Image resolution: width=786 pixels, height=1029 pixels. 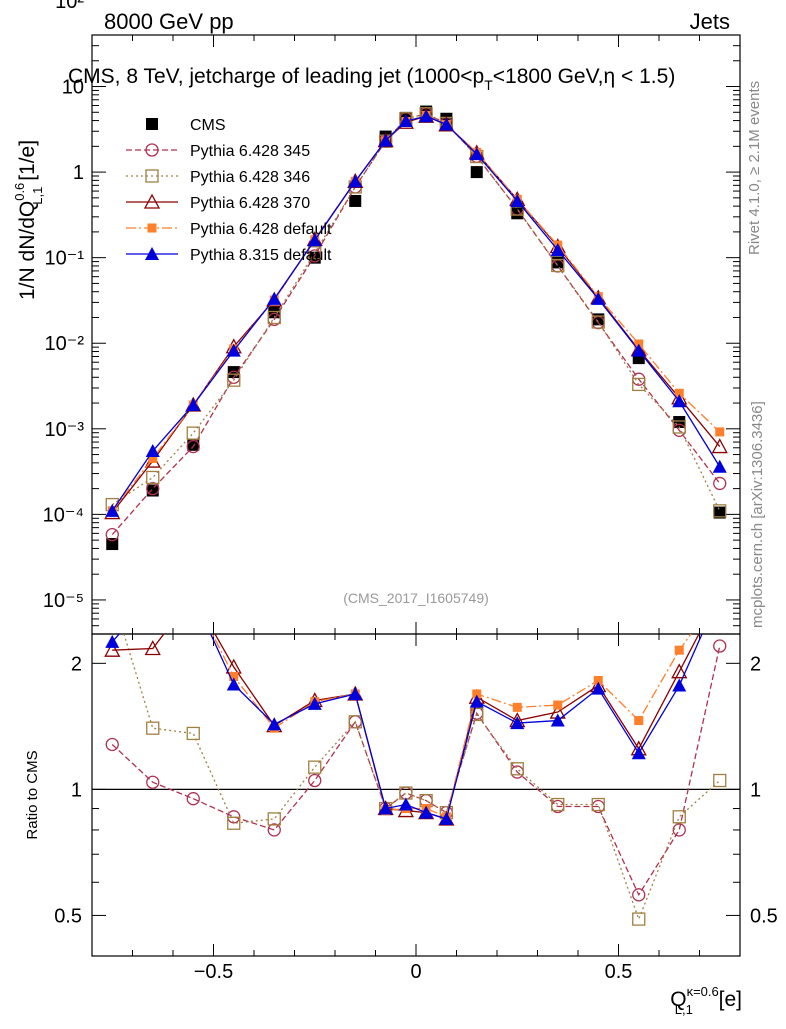 I want to click on y-tick-label: 10⁻³, so click(x=65, y=430).